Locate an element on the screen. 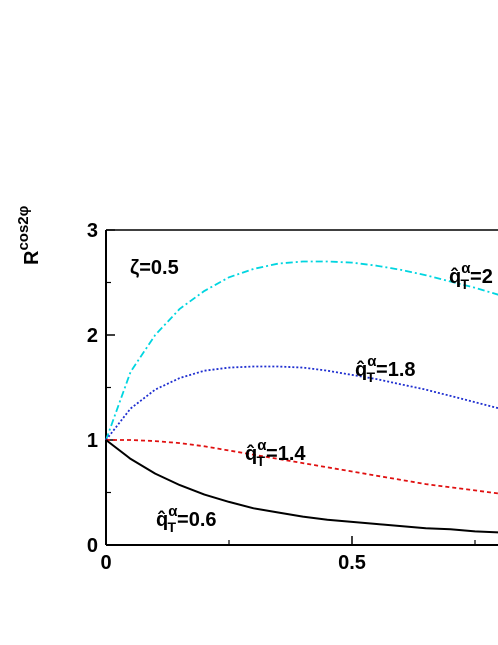 This screenshot has width=498, height=645. series-line-0.6 is located at coordinates (301, 486).